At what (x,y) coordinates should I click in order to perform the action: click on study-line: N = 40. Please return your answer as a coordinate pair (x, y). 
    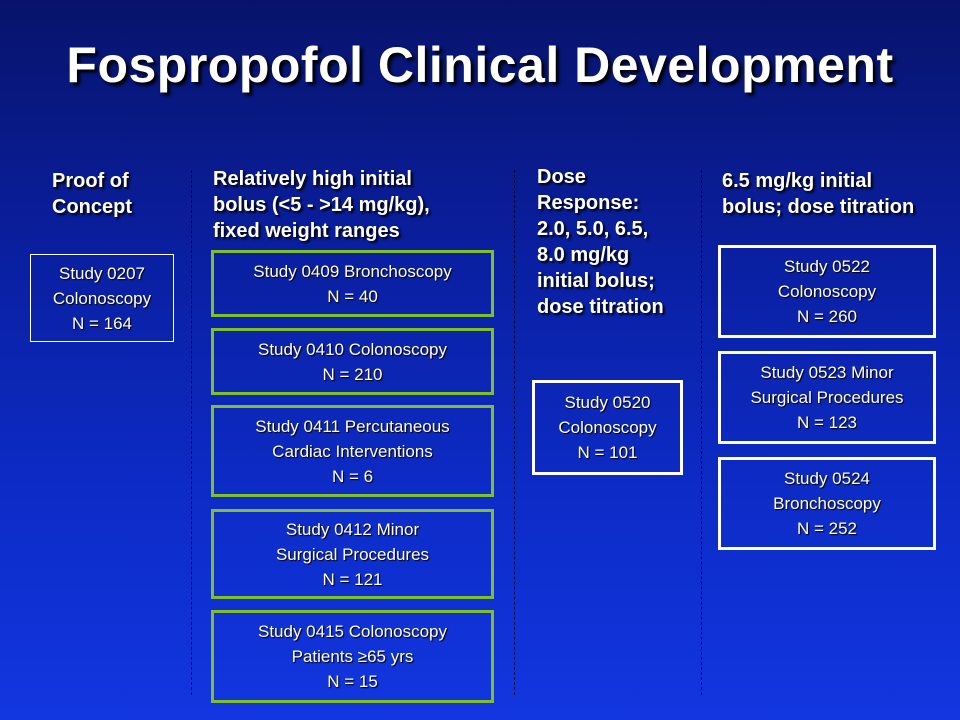
    Looking at the image, I should click on (352, 296).